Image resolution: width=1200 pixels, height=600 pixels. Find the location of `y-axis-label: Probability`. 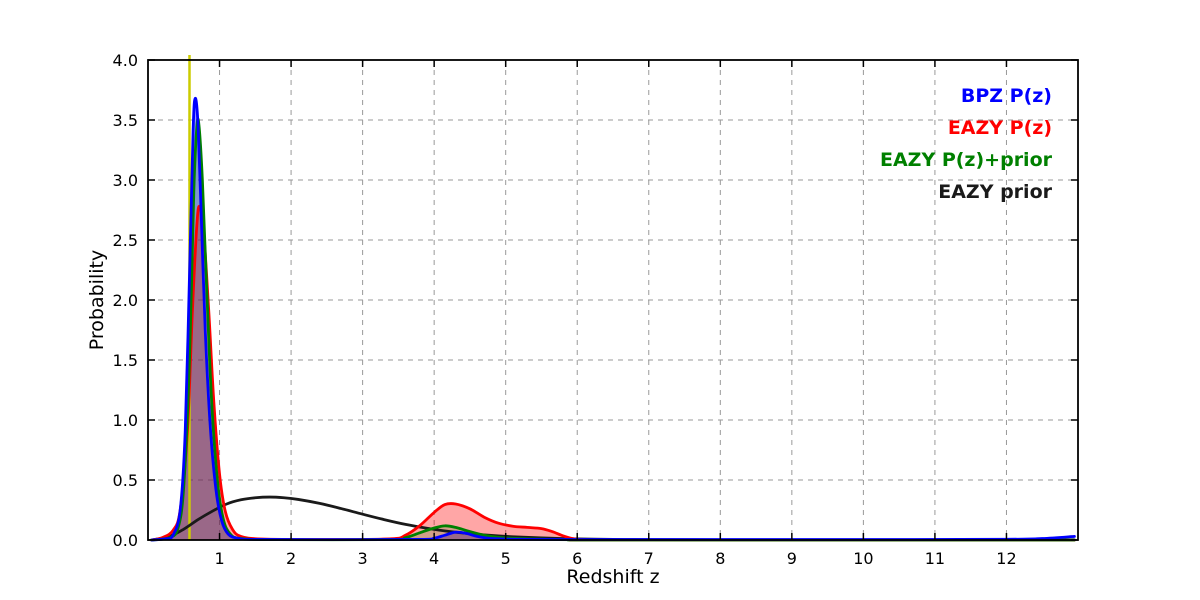

y-axis-label: Probability is located at coordinates (97, 300).